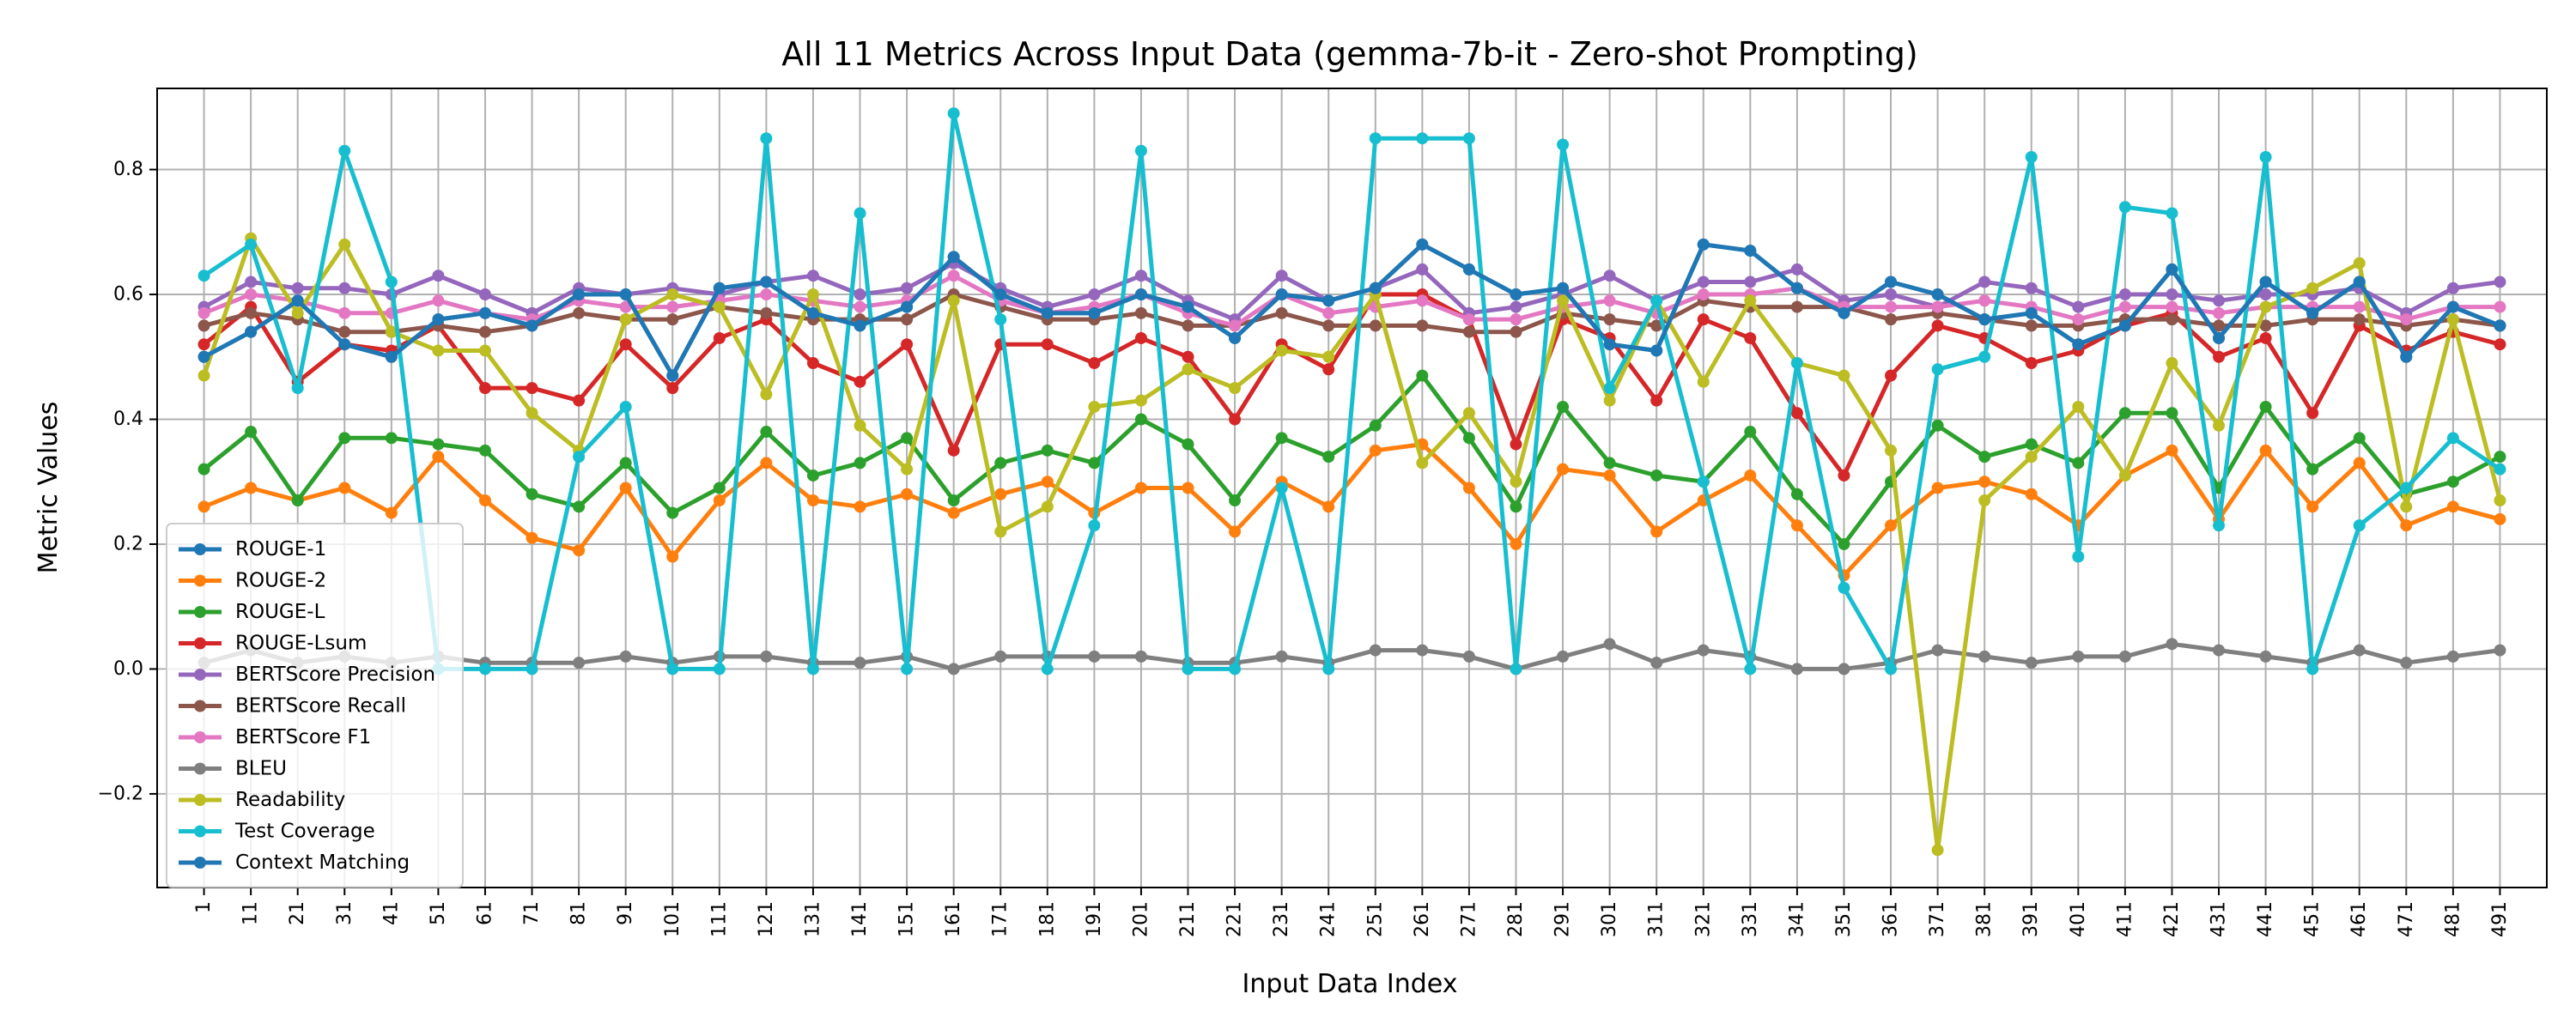 The height and width of the screenshot is (1030, 2576). What do you see at coordinates (128, 169) in the screenshot?
I see `y-tick-label: 0.8` at bounding box center [128, 169].